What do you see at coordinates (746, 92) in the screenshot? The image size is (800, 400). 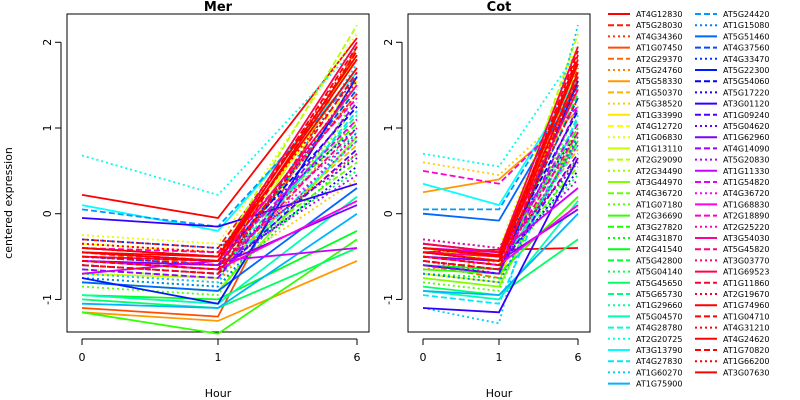 I see `legend-label: AT5G17220` at bounding box center [746, 92].